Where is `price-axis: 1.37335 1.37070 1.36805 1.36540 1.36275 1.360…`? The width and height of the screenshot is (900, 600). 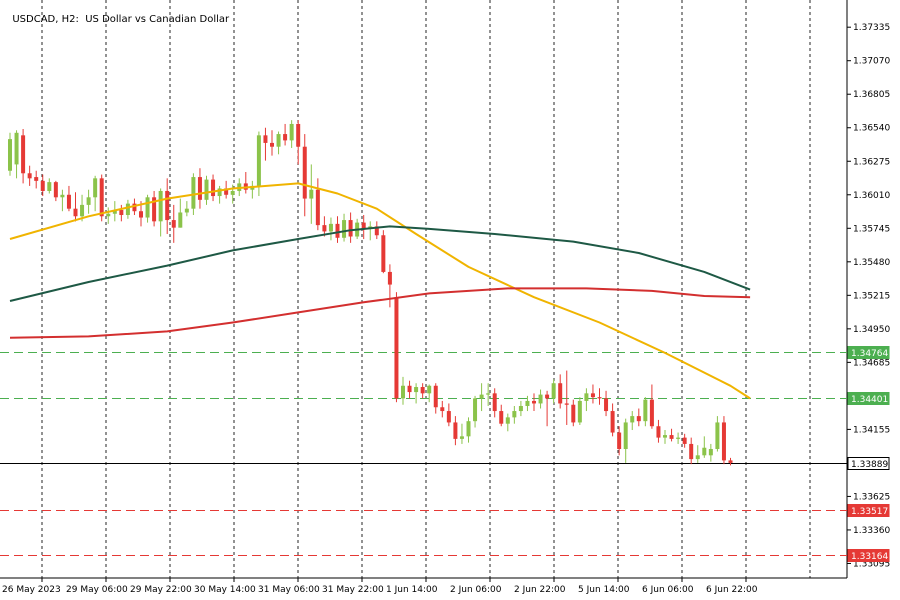
price-axis: 1.37335 1.37070 1.36805 1.36540 1.36275 1.360… is located at coordinates (868, 296).